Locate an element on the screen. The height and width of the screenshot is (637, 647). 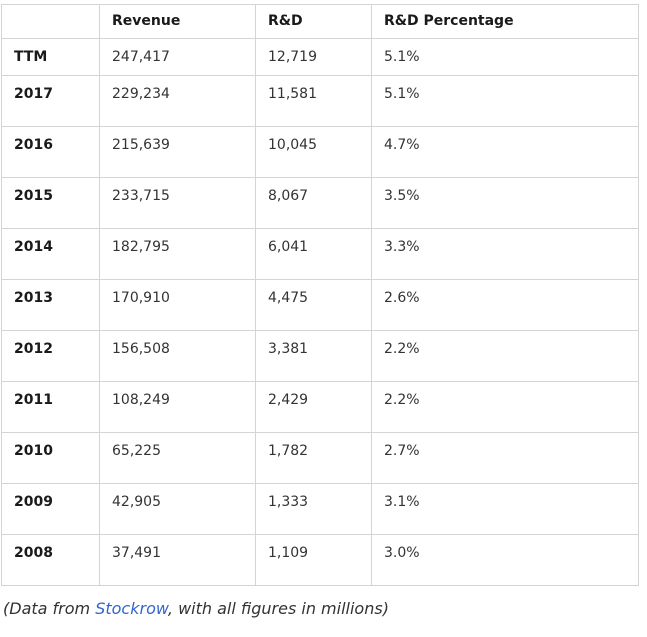
caption-prefix: (Data from is located at coordinates (49, 608).